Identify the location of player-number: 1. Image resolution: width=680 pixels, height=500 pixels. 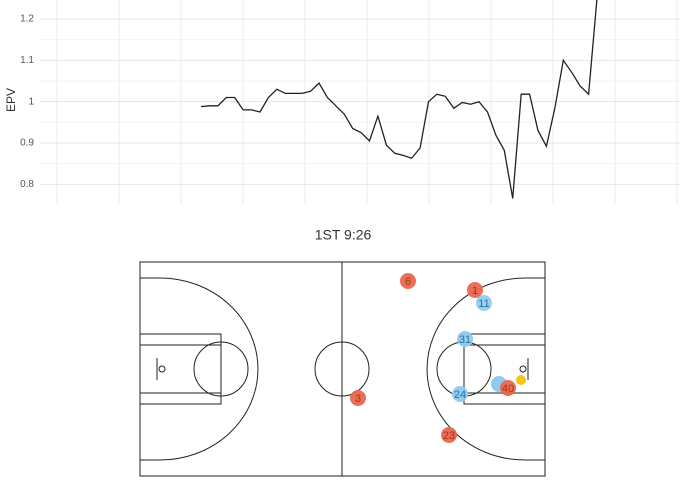
(475, 291).